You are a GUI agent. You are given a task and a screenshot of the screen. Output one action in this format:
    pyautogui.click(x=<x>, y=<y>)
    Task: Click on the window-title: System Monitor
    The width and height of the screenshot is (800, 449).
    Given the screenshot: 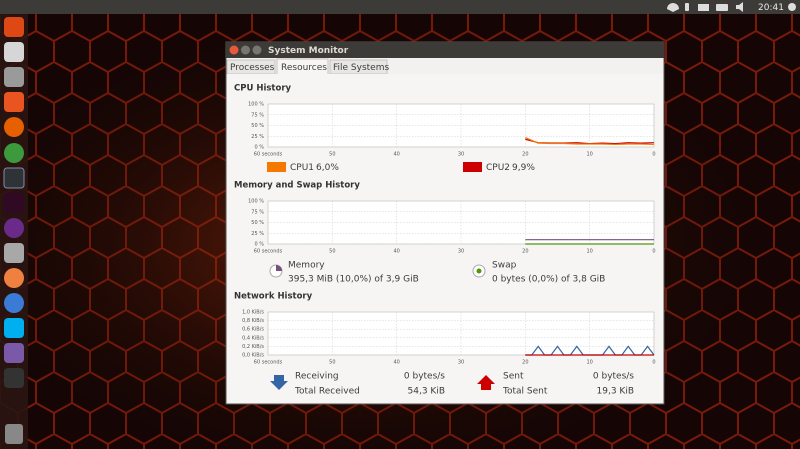 What is the action you would take?
    pyautogui.click(x=308, y=51)
    